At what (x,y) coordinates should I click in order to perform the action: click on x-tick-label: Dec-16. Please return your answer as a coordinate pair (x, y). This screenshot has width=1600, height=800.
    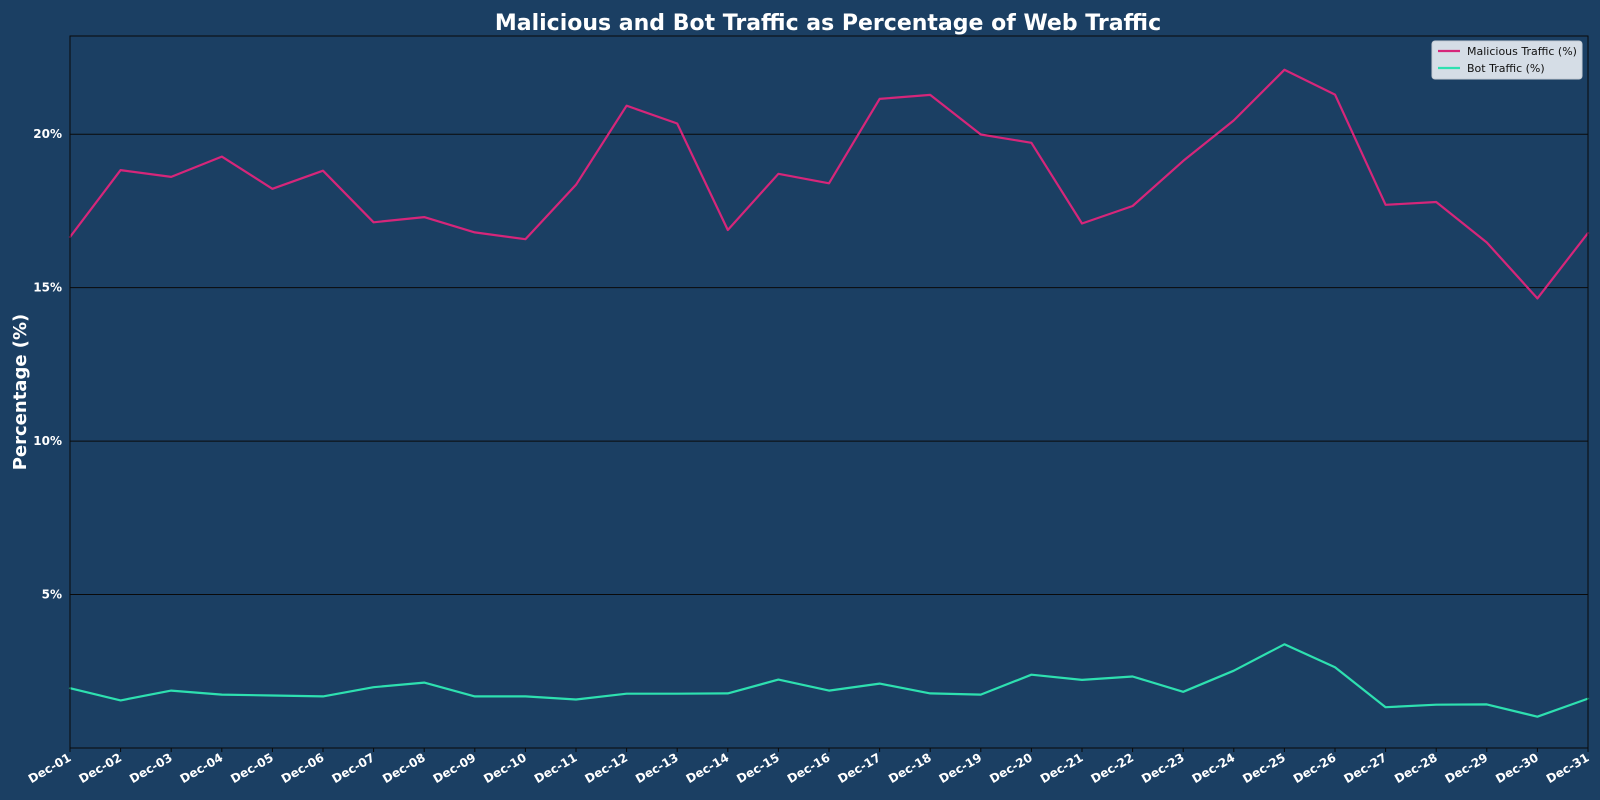
    Looking at the image, I should click on (809, 768).